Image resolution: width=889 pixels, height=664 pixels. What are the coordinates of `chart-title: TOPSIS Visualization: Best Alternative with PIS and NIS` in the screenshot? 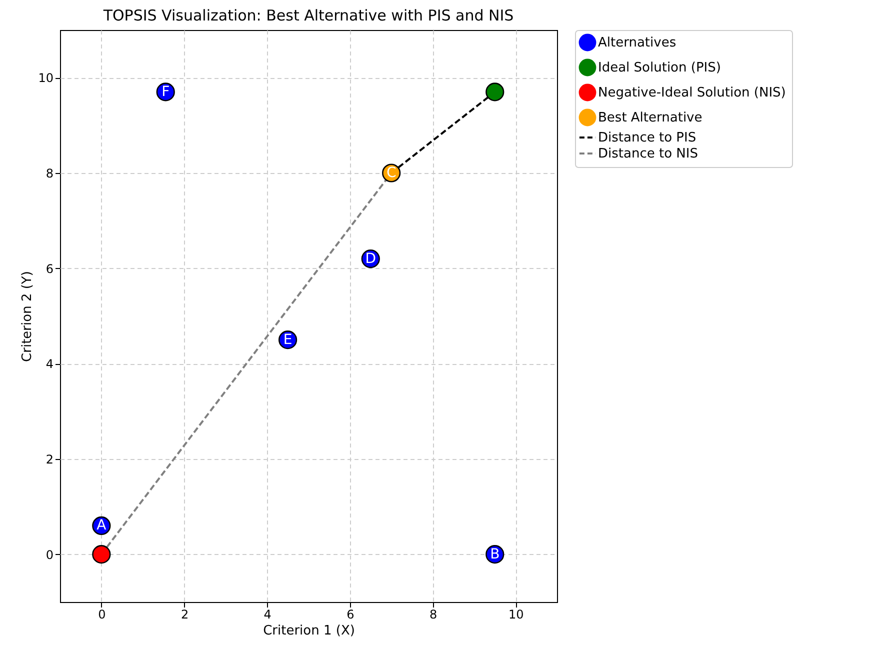 It's located at (308, 15).